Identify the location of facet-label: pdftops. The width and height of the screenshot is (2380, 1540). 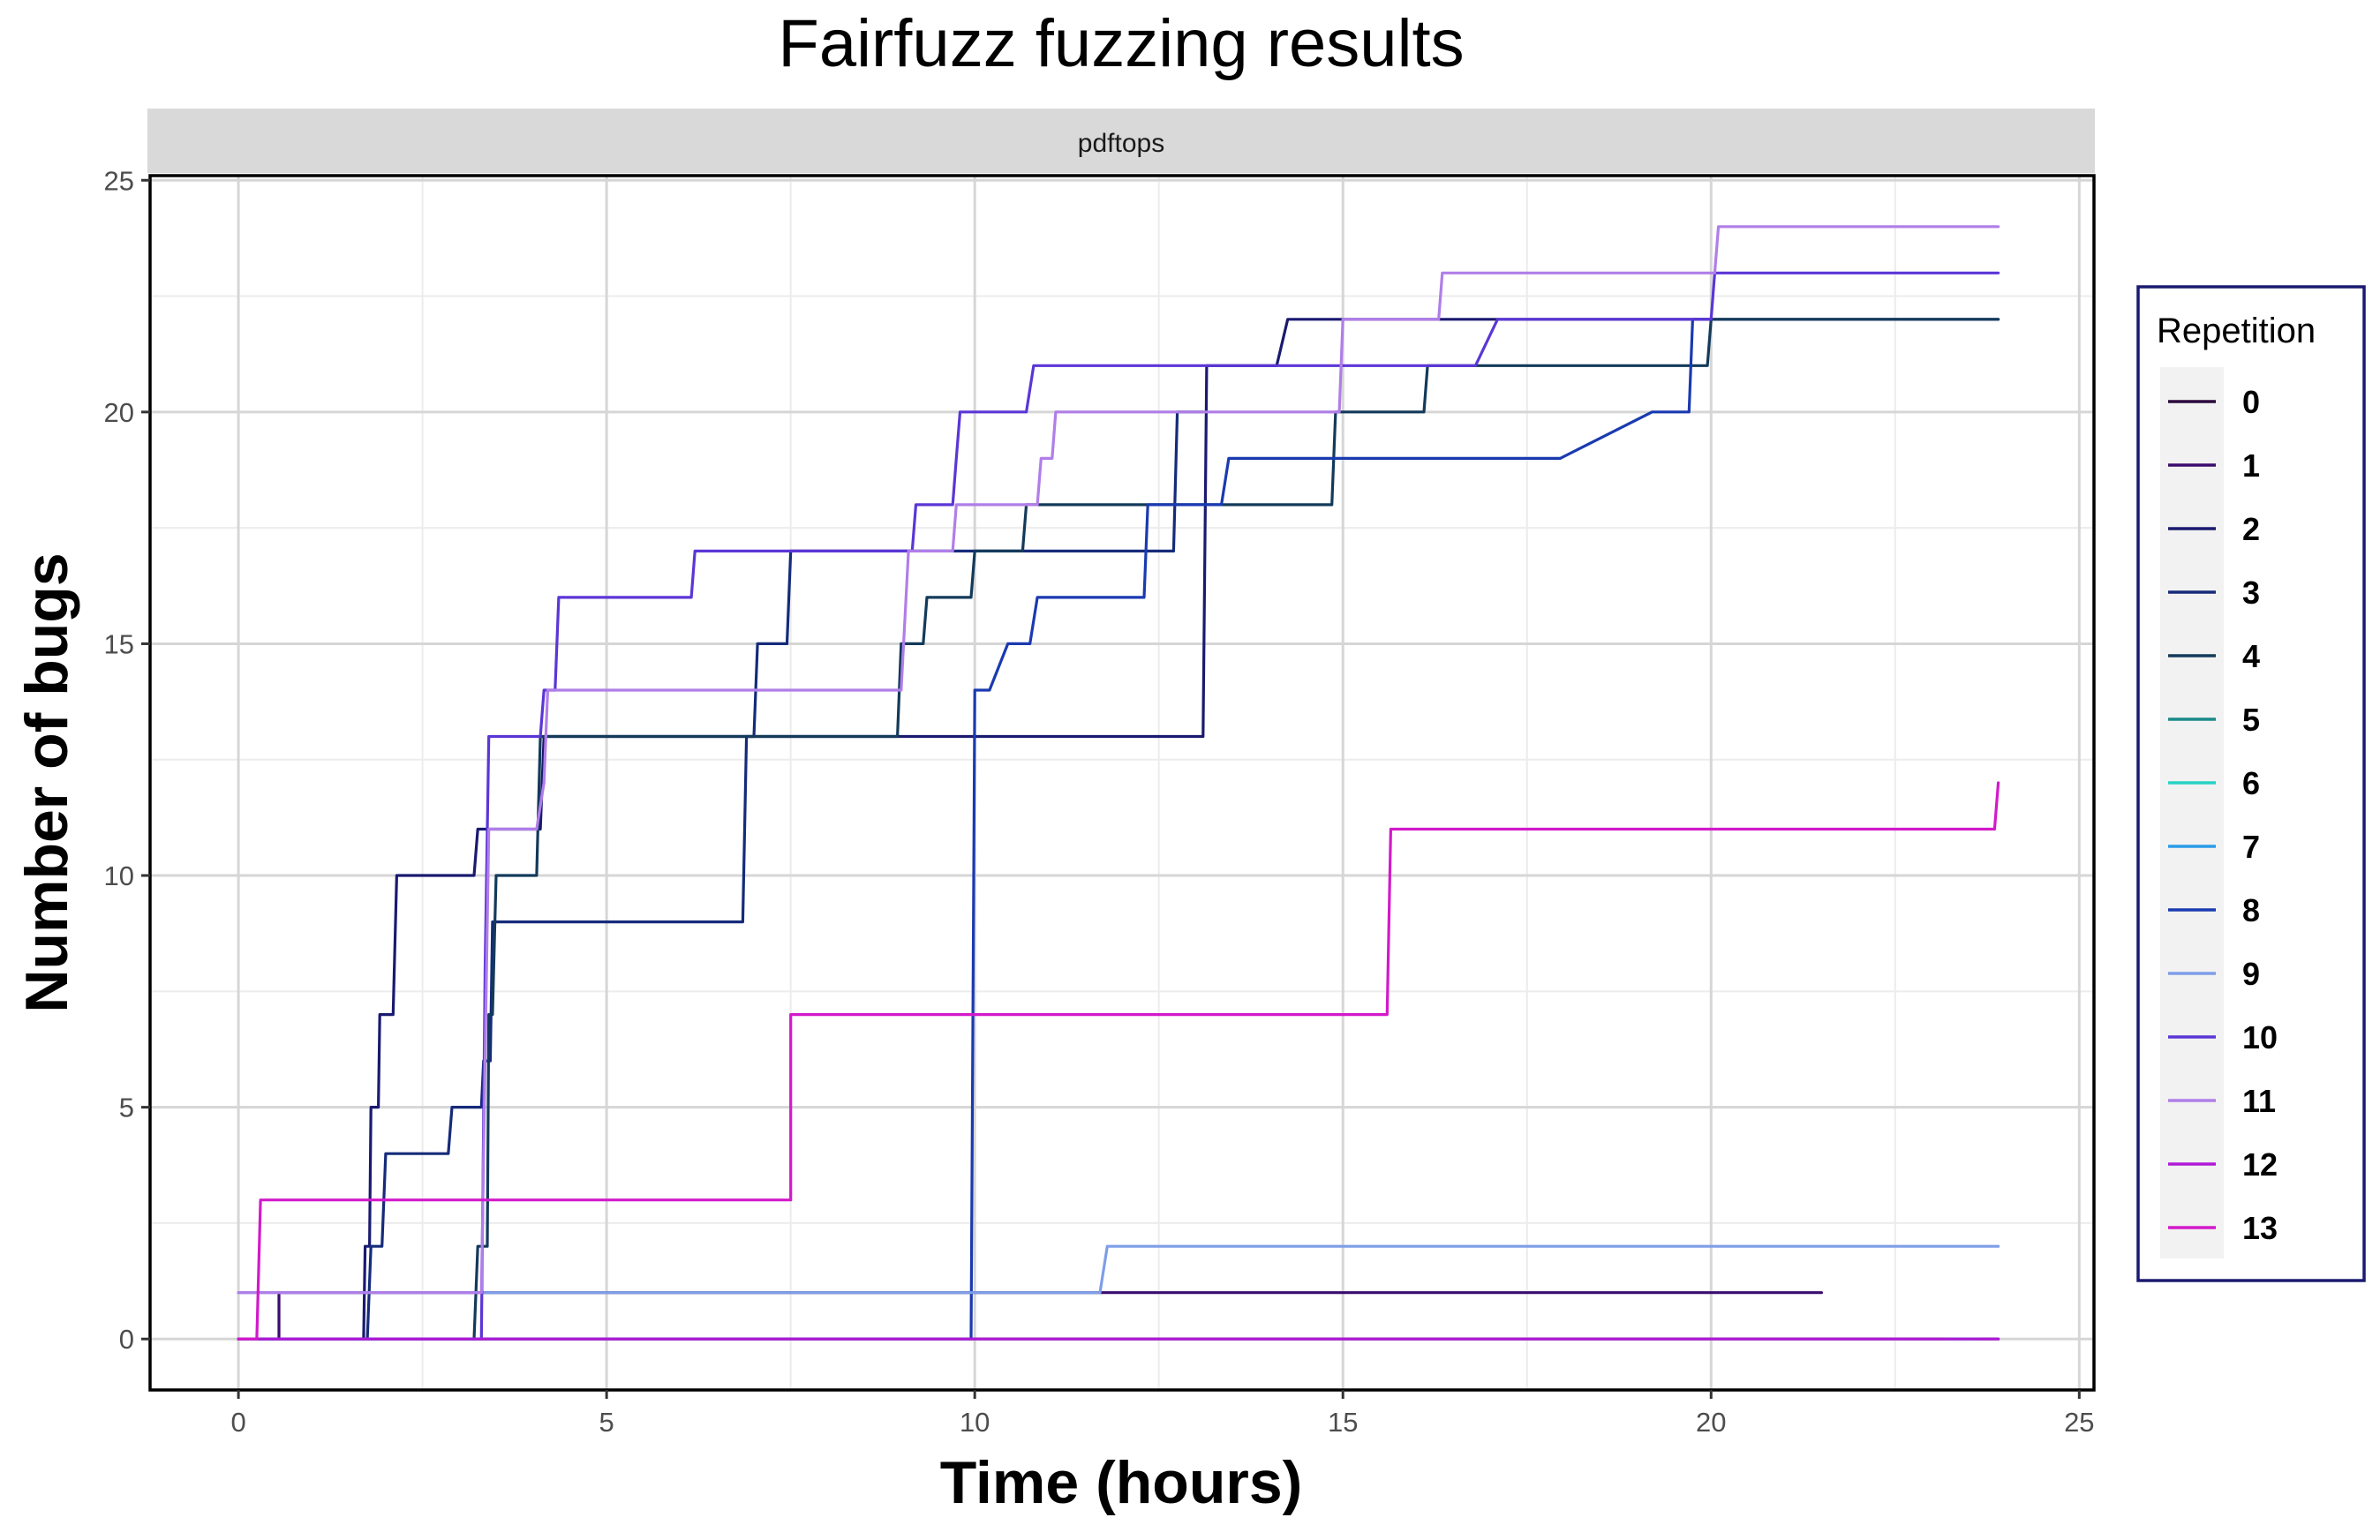
(1121, 144).